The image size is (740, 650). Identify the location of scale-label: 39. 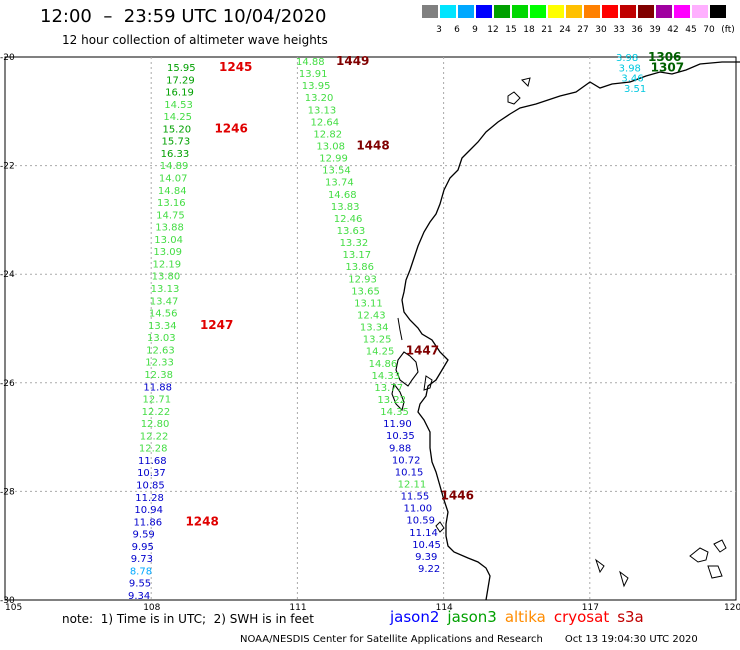
(655, 30).